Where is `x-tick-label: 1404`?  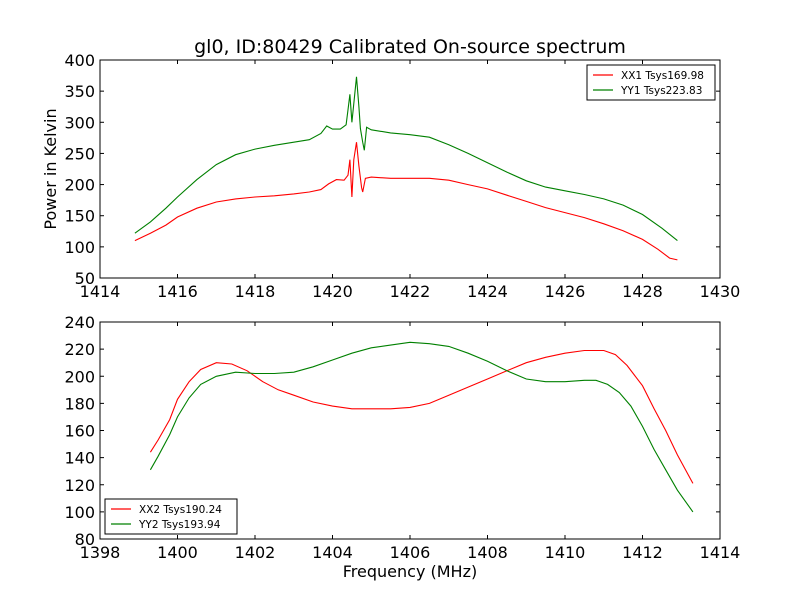
x-tick-label: 1404 is located at coordinates (332, 552).